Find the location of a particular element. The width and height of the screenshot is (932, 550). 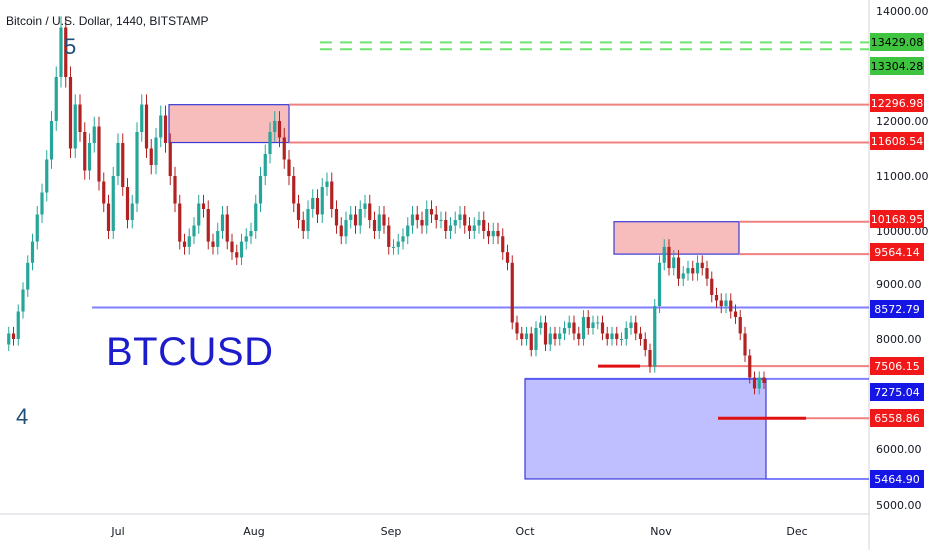

x-tick-label: Jul is located at coordinates (117, 531).